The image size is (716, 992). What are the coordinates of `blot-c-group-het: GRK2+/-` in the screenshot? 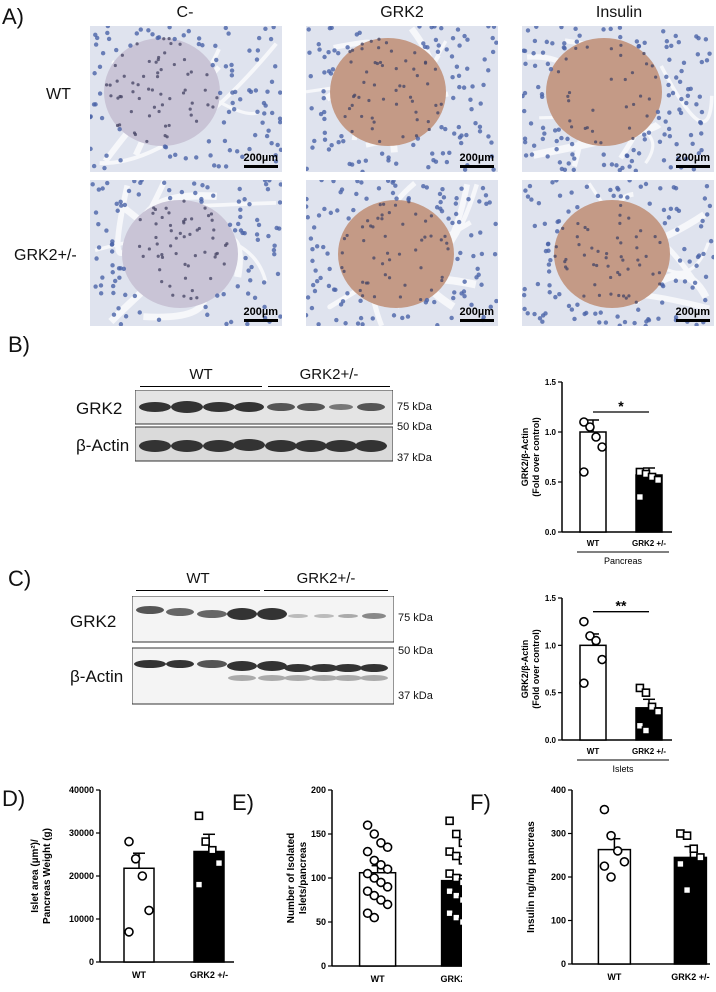 It's located at (326, 578).